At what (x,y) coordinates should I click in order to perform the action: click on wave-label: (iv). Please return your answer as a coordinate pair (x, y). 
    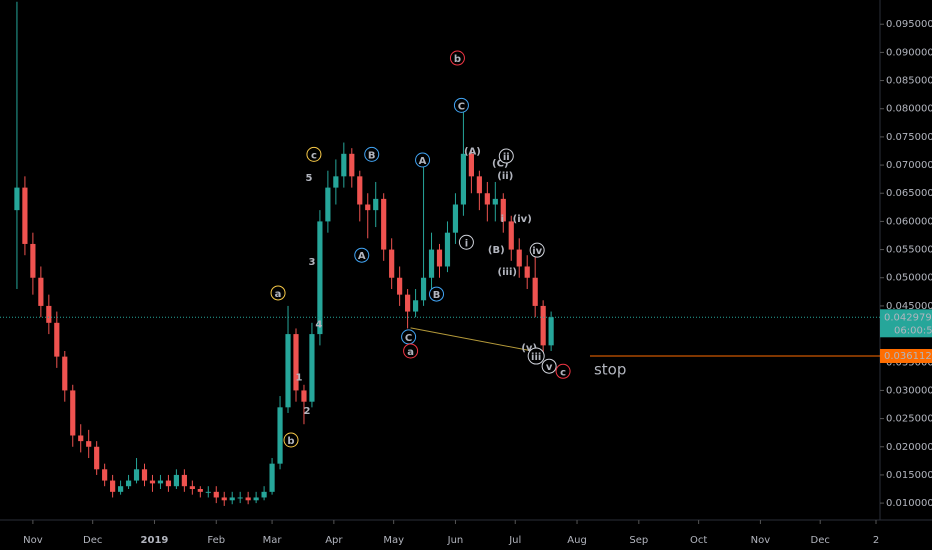
    Looking at the image, I should click on (522, 219).